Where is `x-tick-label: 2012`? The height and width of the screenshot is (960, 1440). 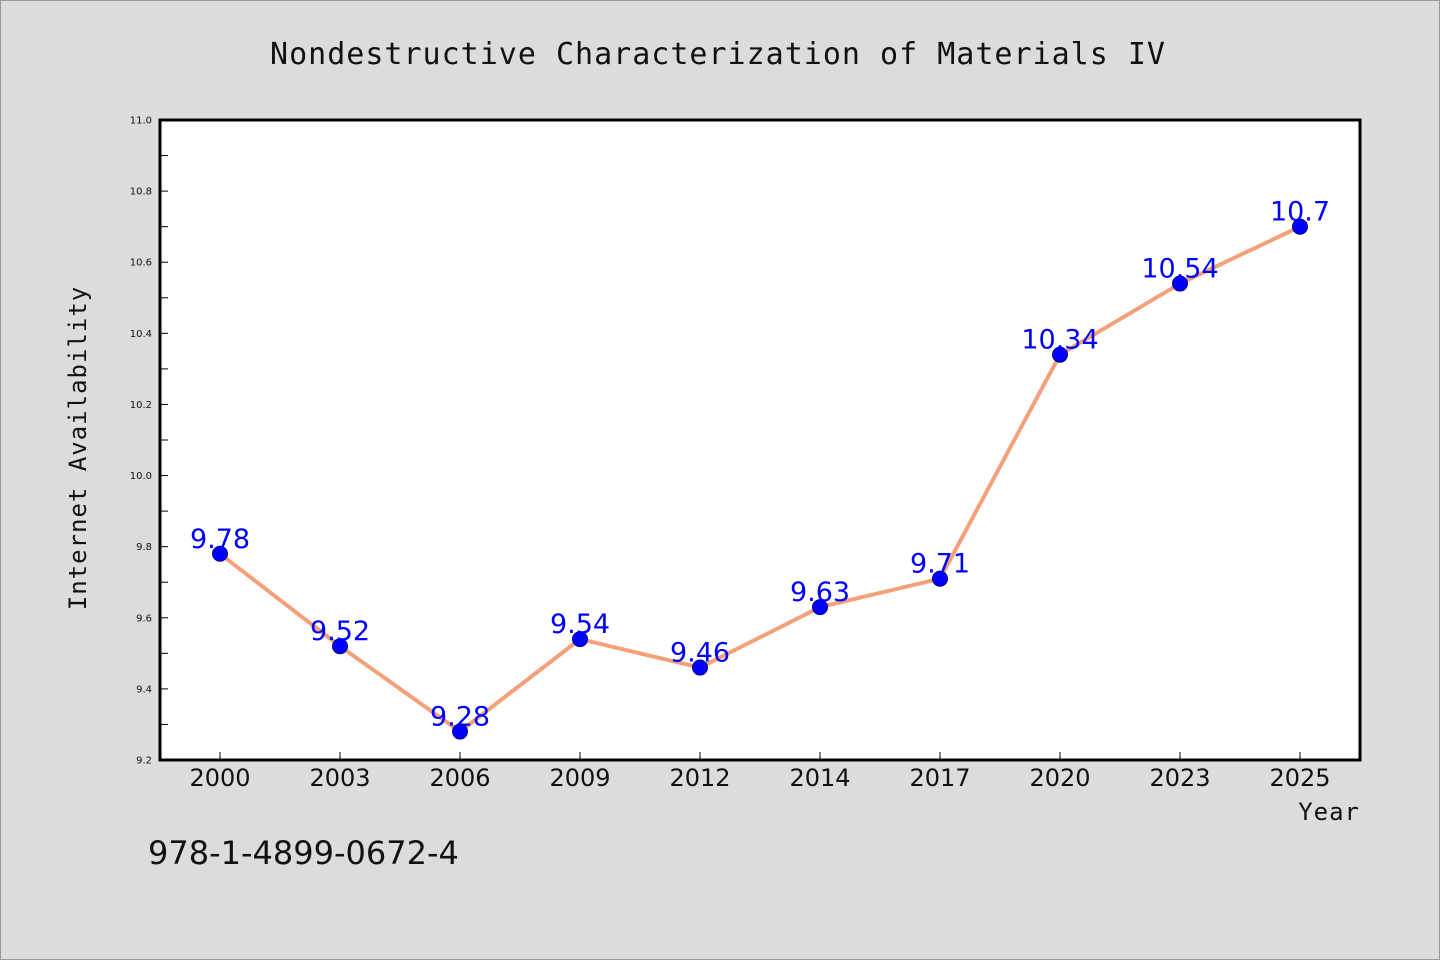 x-tick-label: 2012 is located at coordinates (699, 778).